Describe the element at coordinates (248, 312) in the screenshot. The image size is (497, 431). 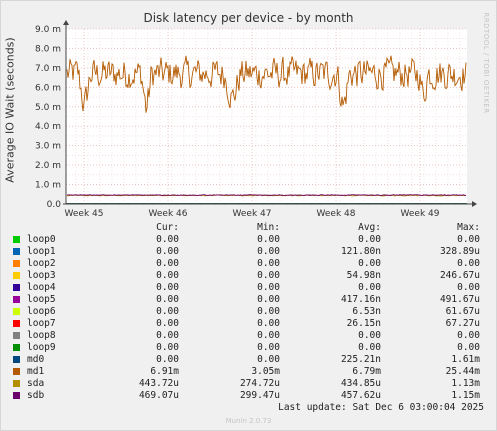
I see `legend-row-loop6: loop6 0.00 0.00 6.53n 61.67u` at that location.